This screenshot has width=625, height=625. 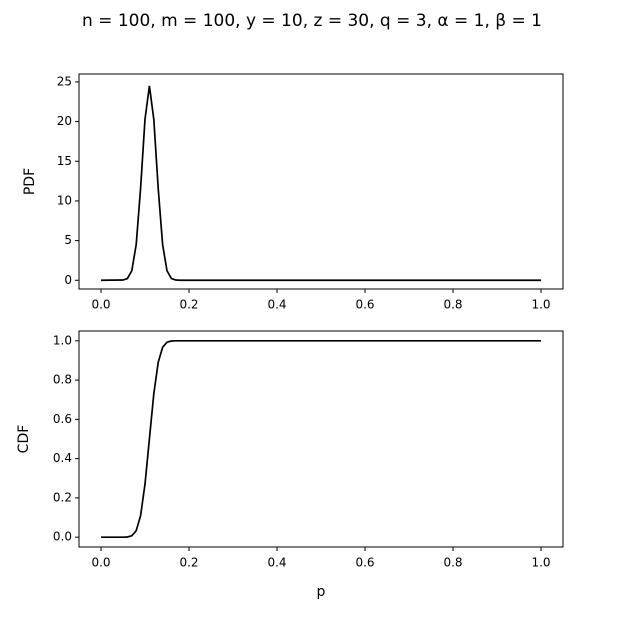 What do you see at coordinates (64, 200) in the screenshot?
I see `y-tick-label: 10` at bounding box center [64, 200].